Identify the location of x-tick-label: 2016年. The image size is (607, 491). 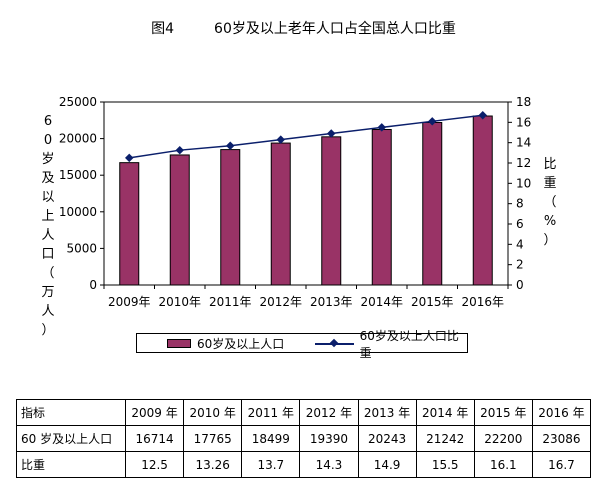
(482, 302).